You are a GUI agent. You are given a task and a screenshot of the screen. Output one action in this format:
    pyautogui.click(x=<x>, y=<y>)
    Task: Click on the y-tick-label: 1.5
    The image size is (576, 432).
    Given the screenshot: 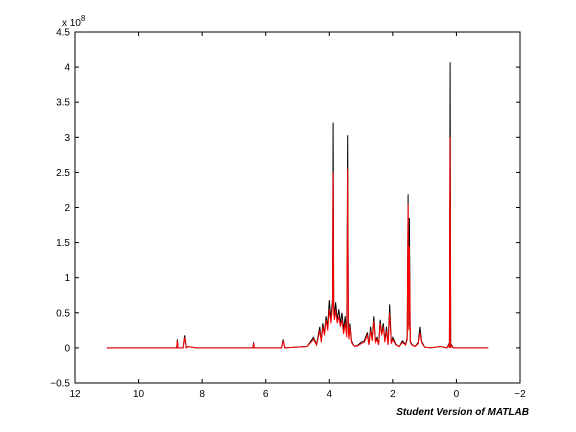 What is the action you would take?
    pyautogui.click(x=63, y=243)
    